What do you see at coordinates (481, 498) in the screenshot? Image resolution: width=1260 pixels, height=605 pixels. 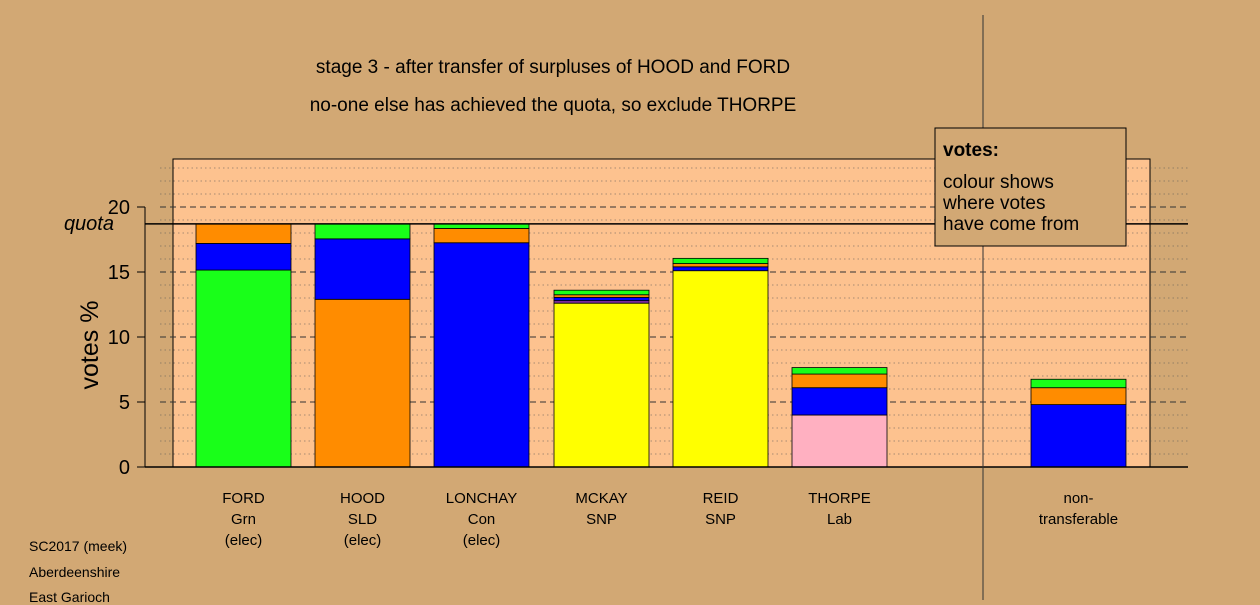 I see `x-tick-label: LONCHAY` at bounding box center [481, 498].